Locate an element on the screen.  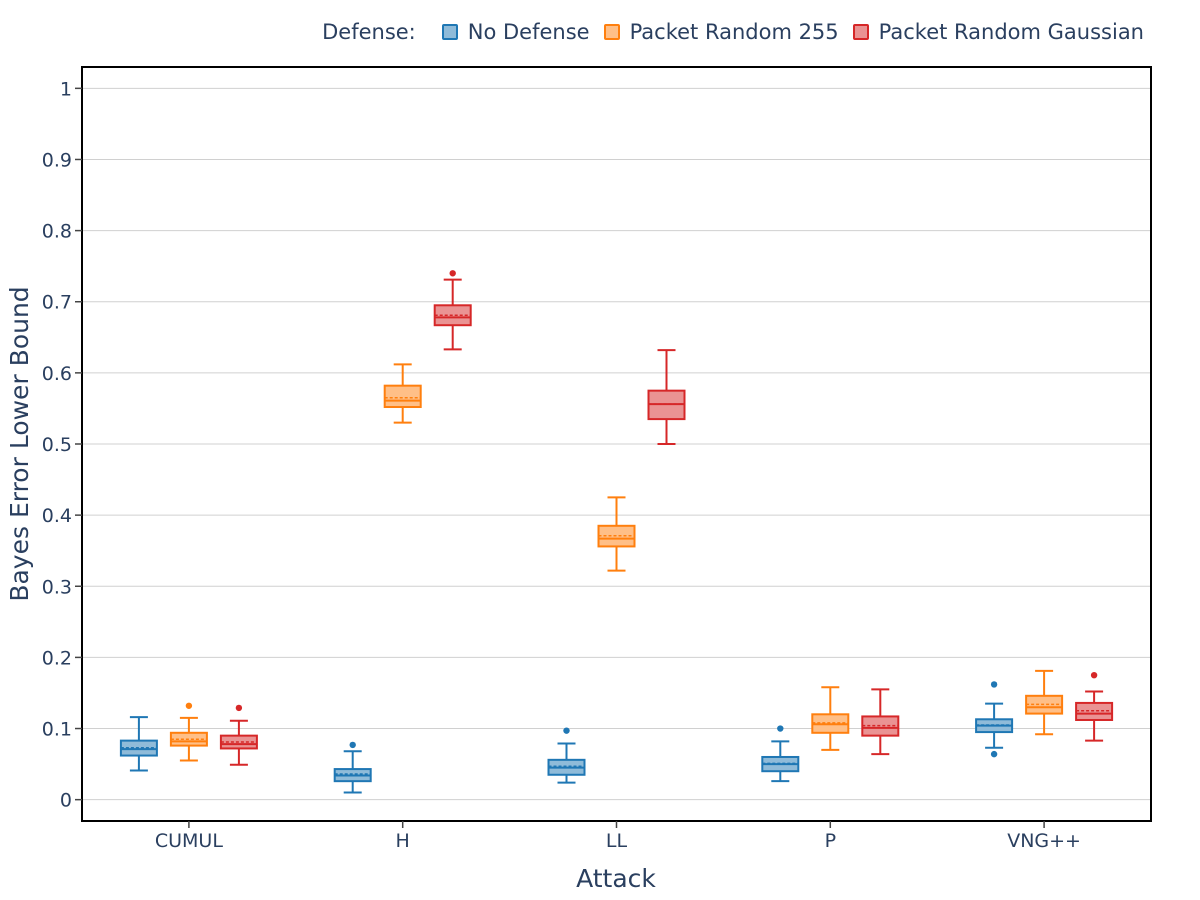
iqr-box is located at coordinates (402, 396).